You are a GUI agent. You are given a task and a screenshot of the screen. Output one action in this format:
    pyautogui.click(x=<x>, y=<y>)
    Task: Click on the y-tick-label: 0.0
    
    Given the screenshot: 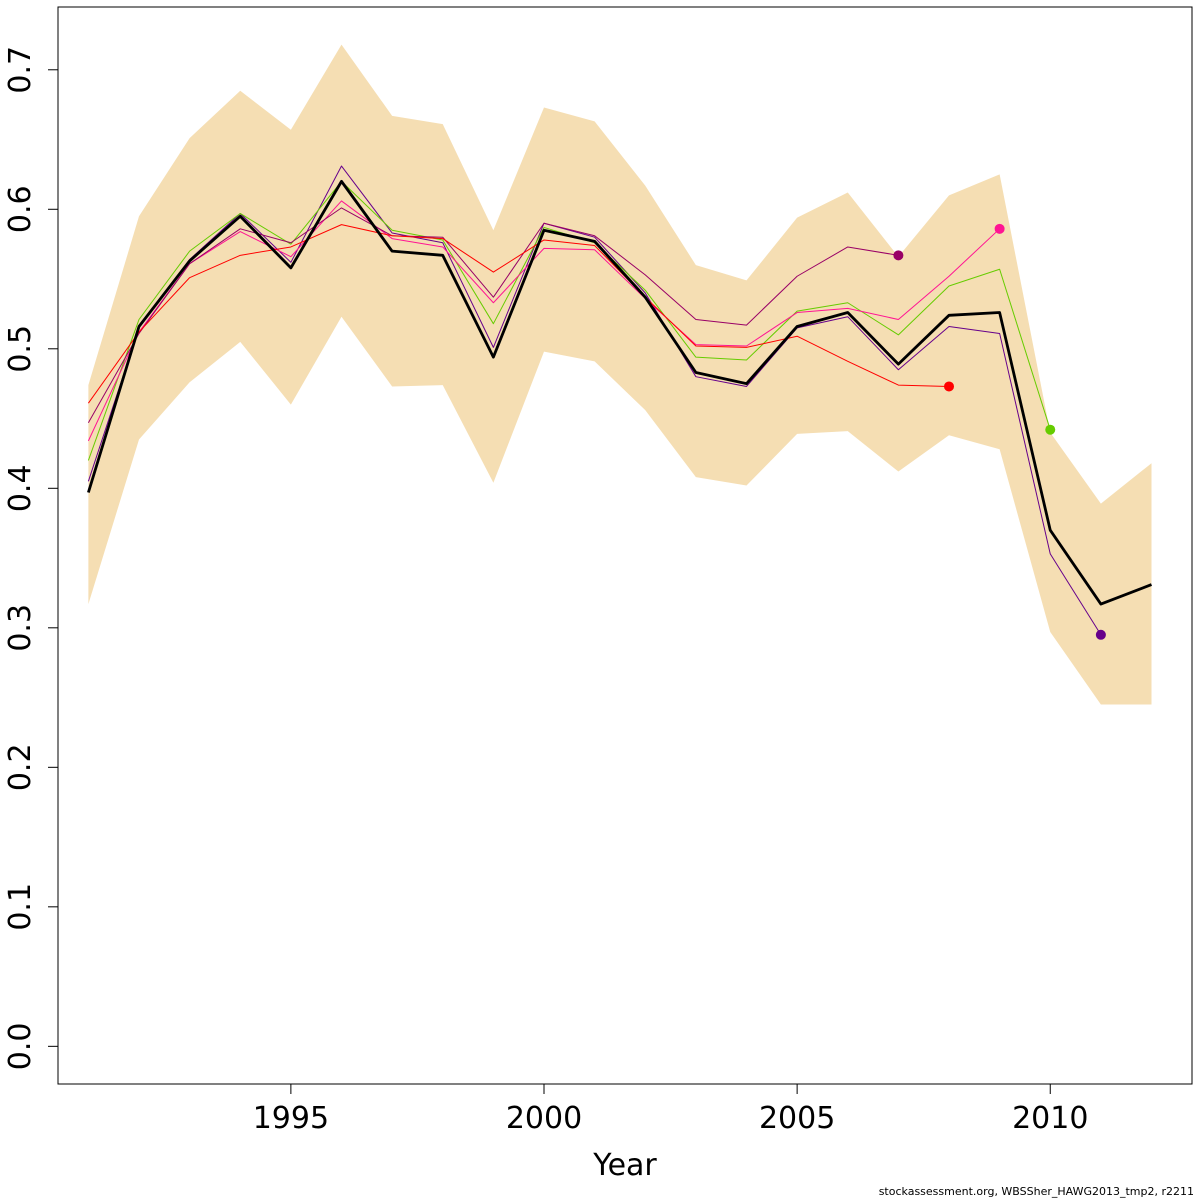 What is the action you would take?
    pyautogui.click(x=20, y=1046)
    